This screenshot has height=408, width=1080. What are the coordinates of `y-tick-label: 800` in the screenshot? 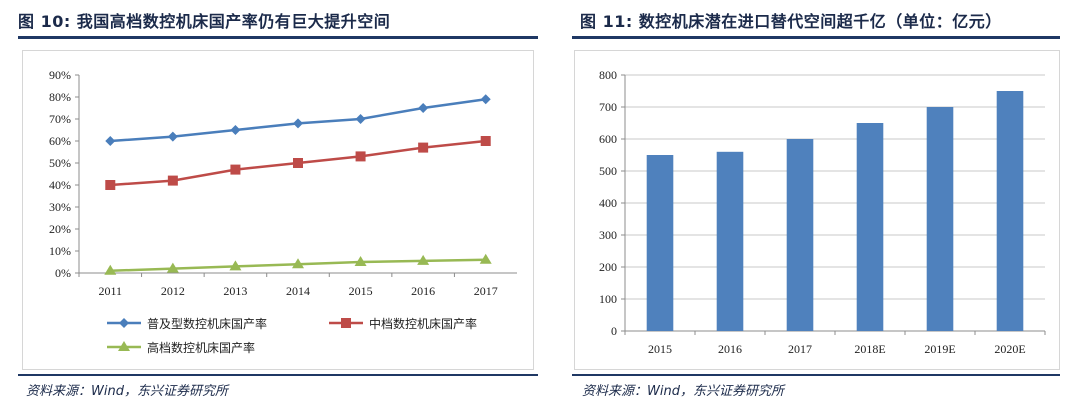 It's located at (608, 75).